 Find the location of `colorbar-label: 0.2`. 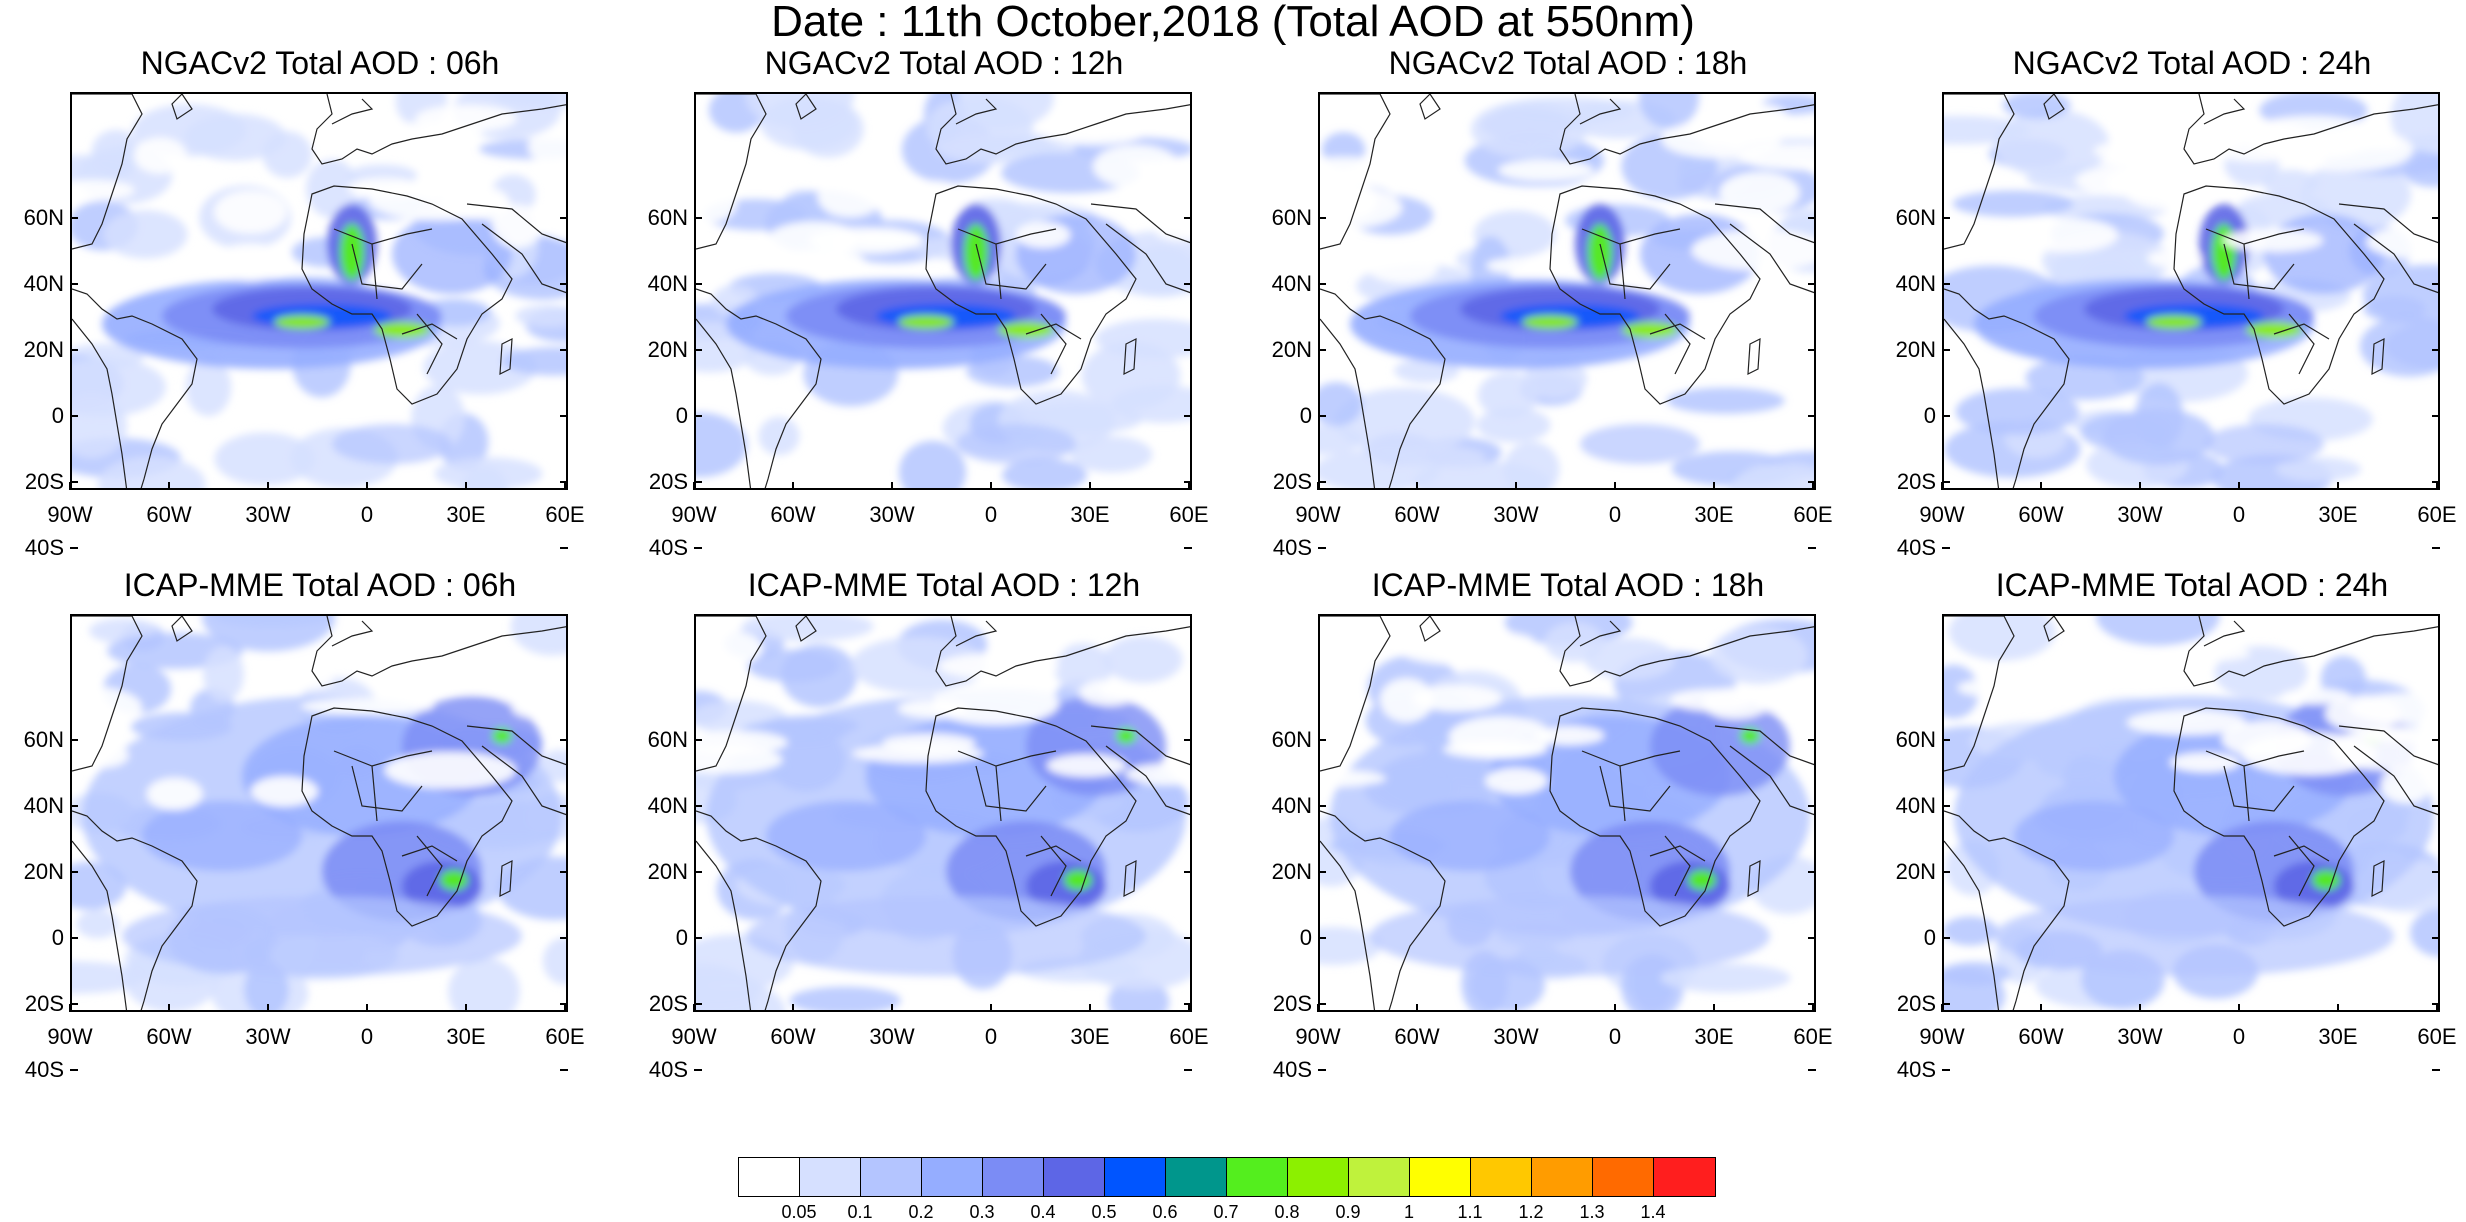

colorbar-label: 0.2 is located at coordinates (921, 1212).